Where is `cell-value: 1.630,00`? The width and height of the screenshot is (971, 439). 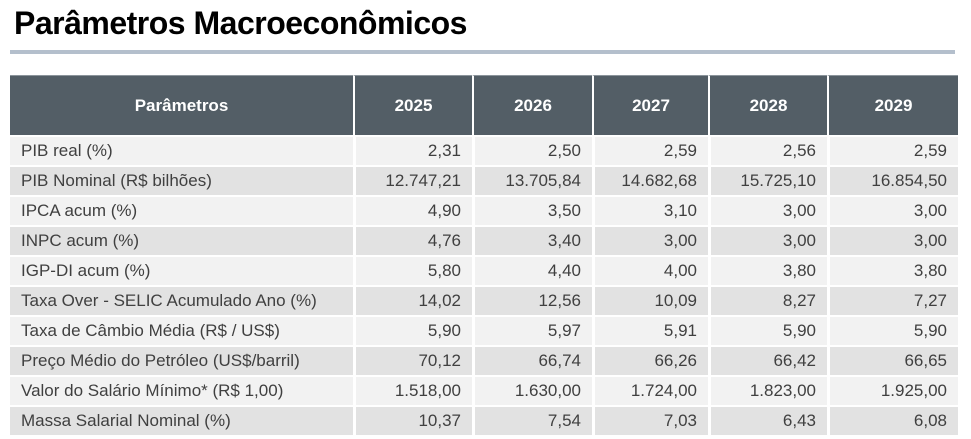
cell-value: 1.630,00 is located at coordinates (532, 390).